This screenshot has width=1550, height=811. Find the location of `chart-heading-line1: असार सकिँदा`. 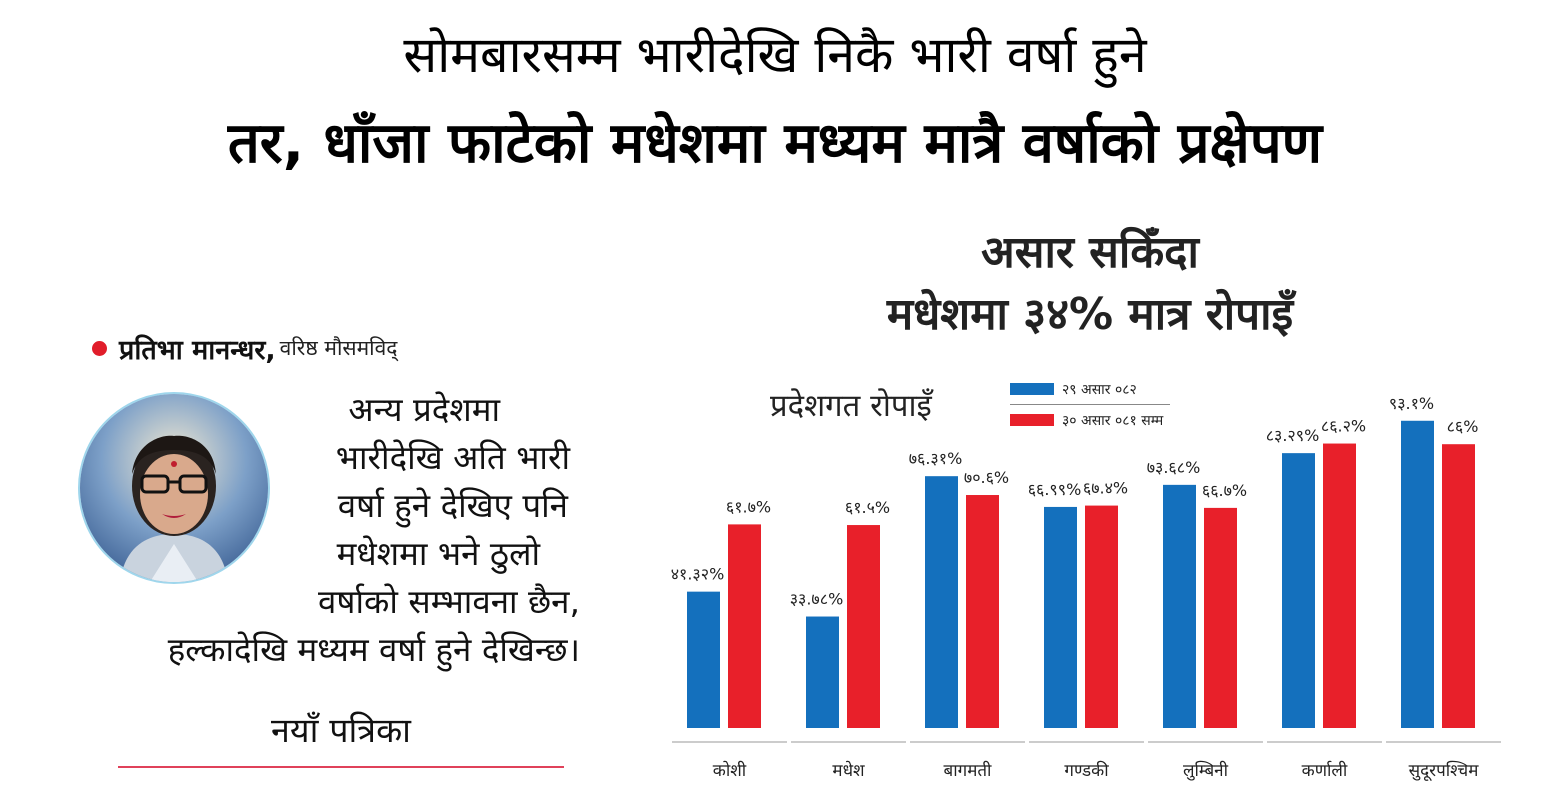

chart-heading-line1: असार सकिँदा is located at coordinates (1090, 252).